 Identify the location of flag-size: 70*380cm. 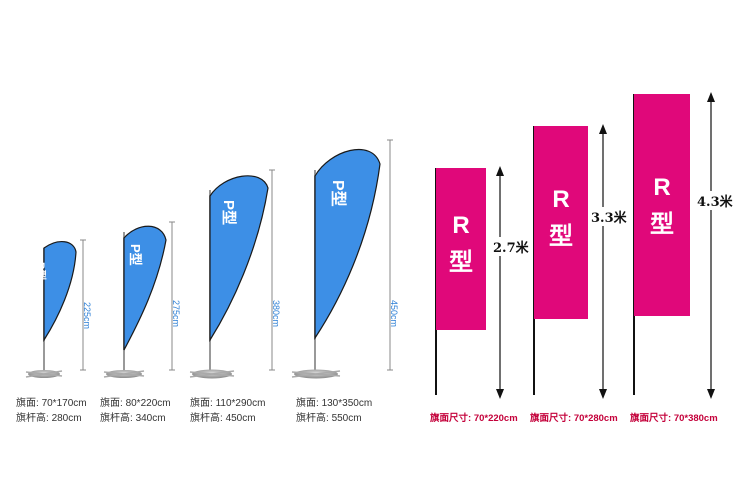
(695, 418).